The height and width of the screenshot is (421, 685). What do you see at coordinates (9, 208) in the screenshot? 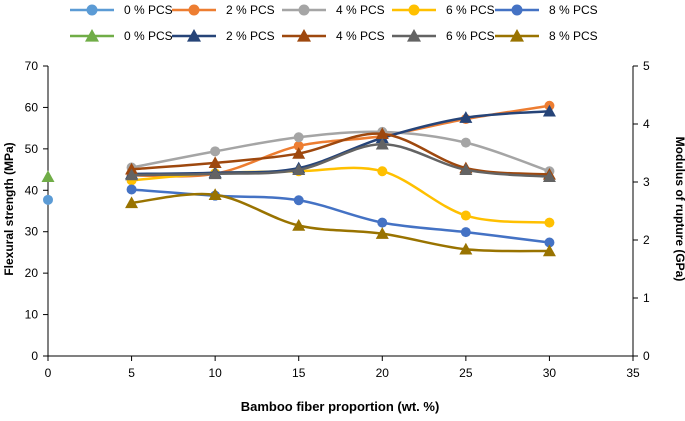
I see `y-axis-left-title: Flexural strength (MPa)` at bounding box center [9, 208].